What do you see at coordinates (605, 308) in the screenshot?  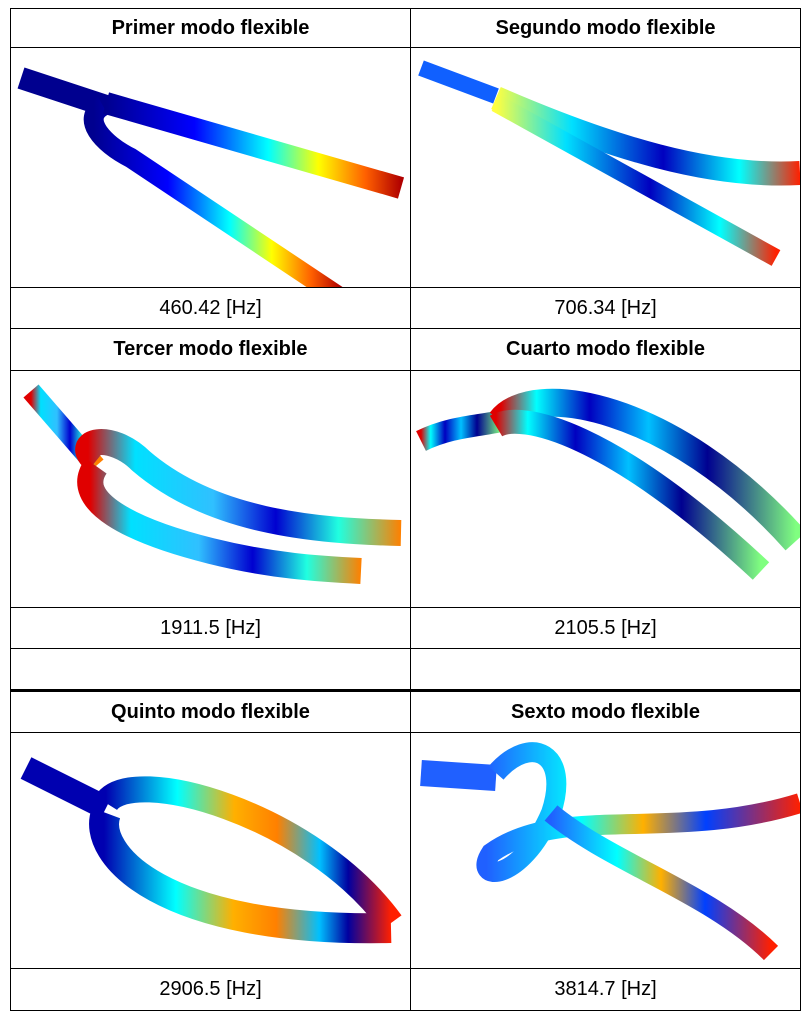 I see `mode-frequency: 706.34 [Hz]` at bounding box center [605, 308].